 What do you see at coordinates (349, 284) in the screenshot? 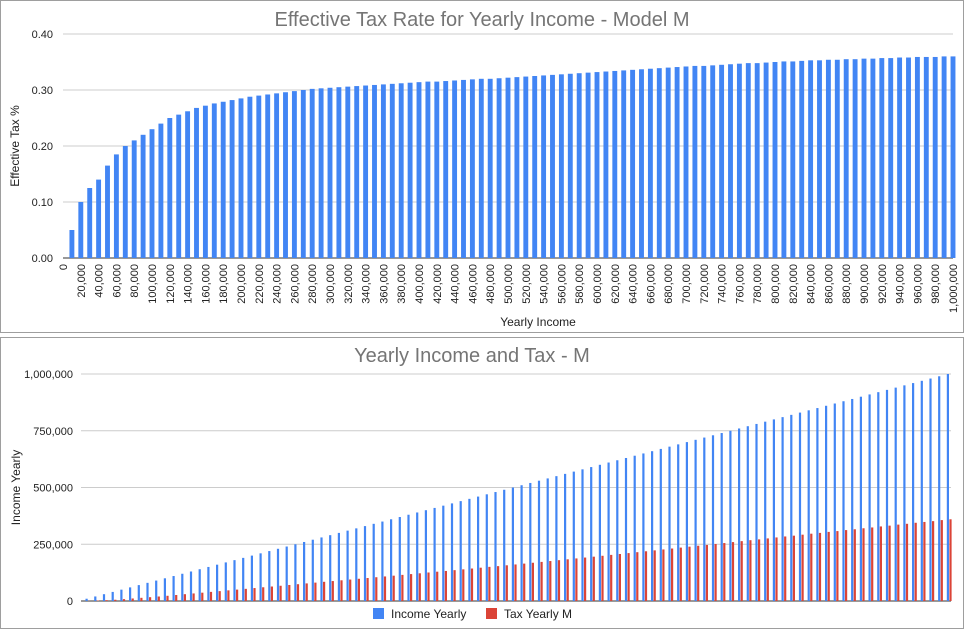
I see `x-tick-label: 320,000` at bounding box center [349, 284].